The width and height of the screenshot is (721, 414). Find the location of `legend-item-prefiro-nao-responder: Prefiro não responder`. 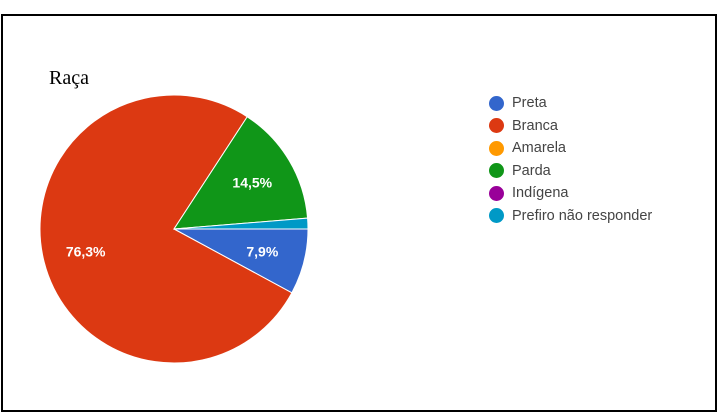

legend-item-prefiro-nao-responder: Prefiro não responder is located at coordinates (570, 216).